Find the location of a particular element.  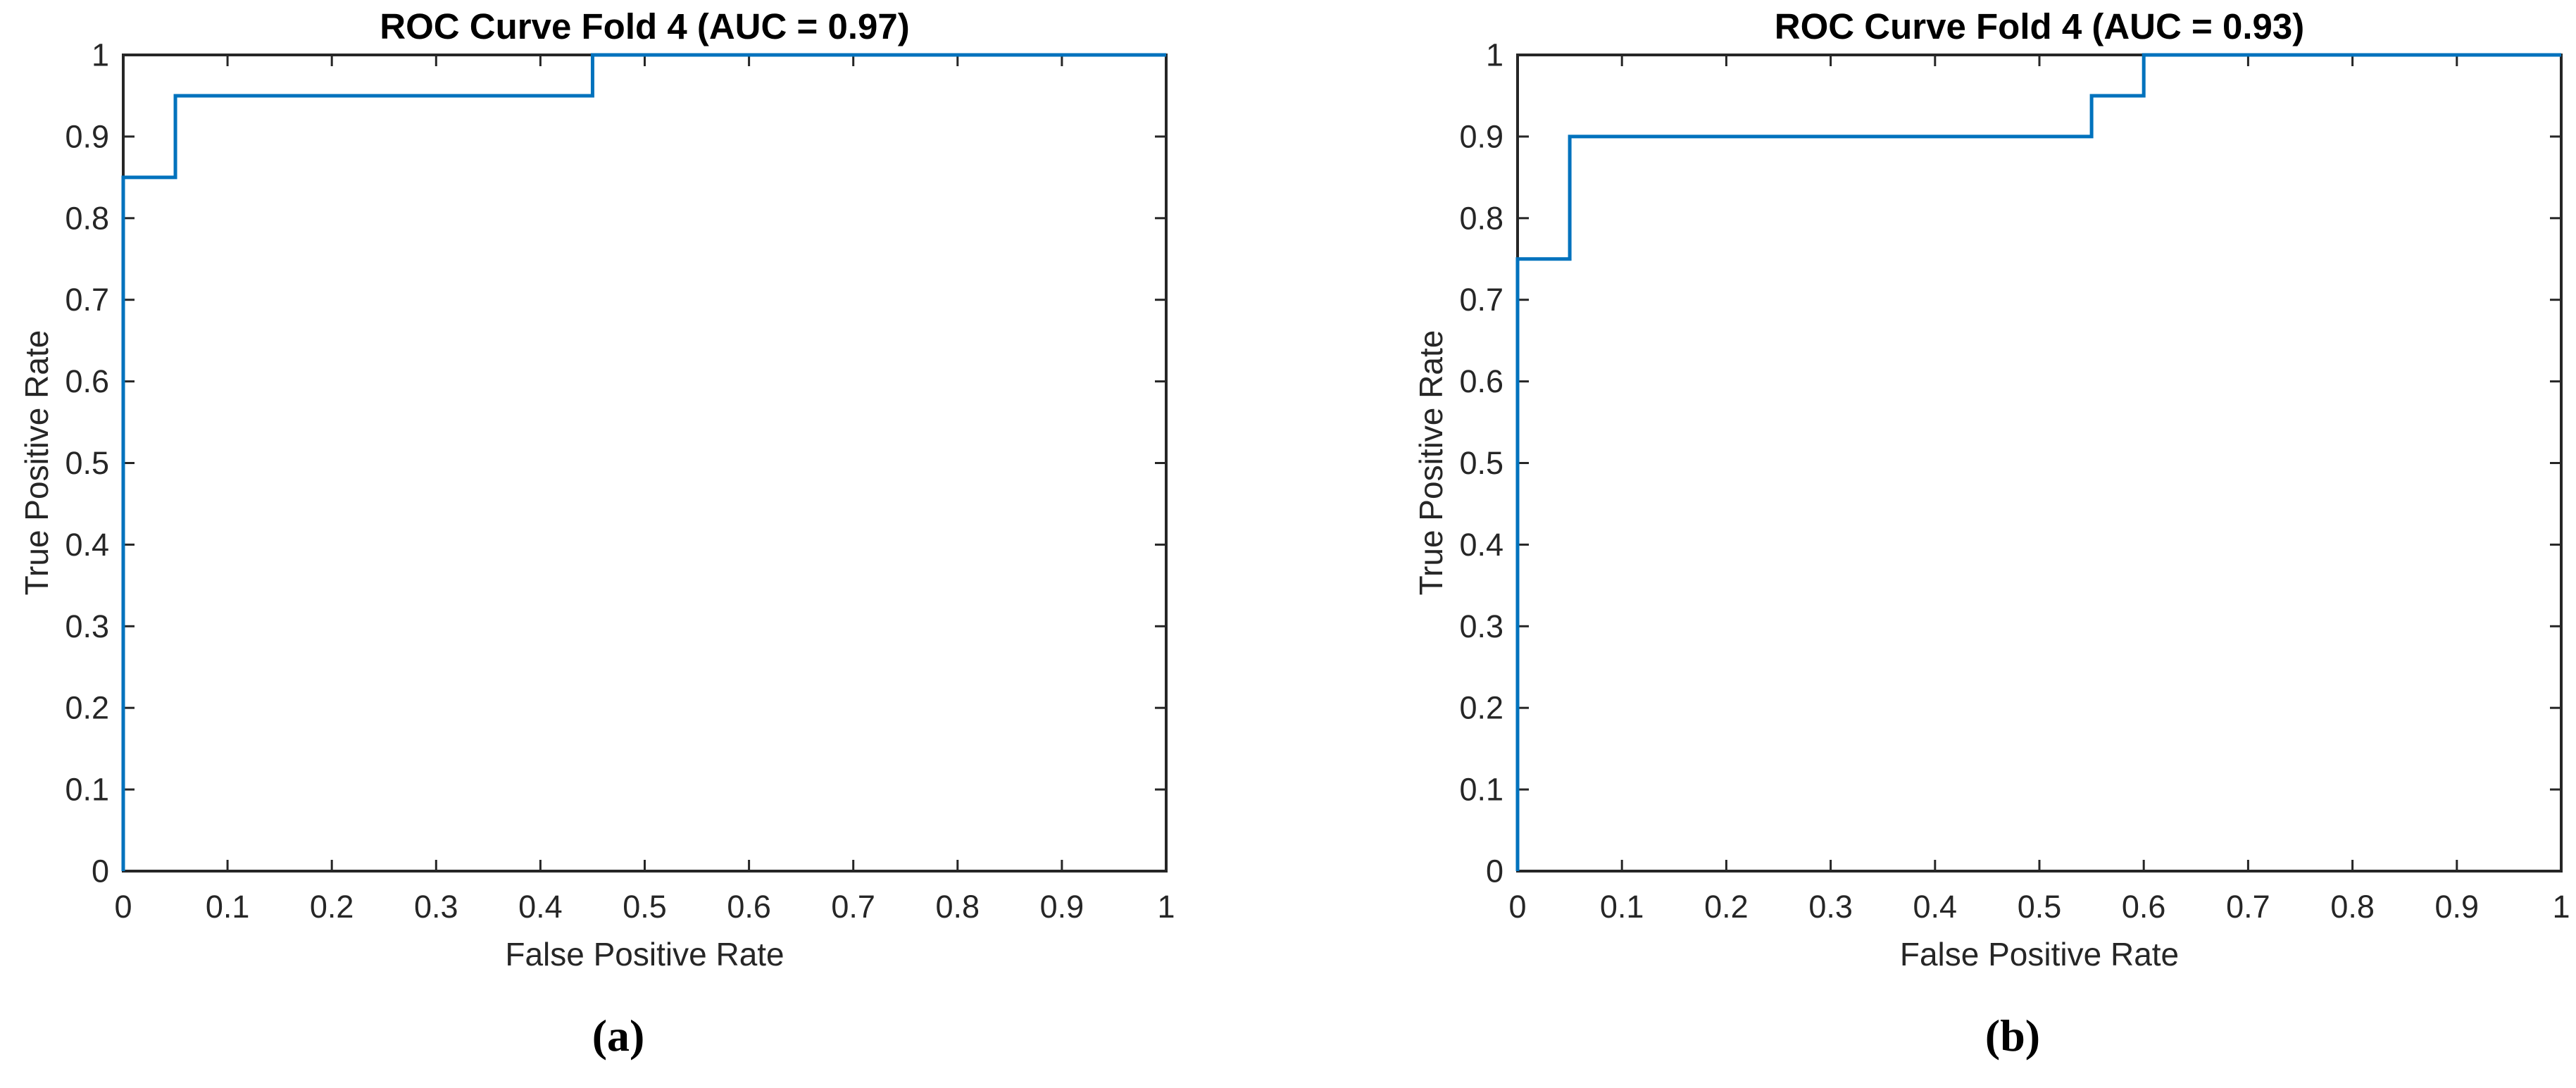

chart-b-title: ROC Curve Fold 4 (AUC = 0.93) is located at coordinates (2039, 26).